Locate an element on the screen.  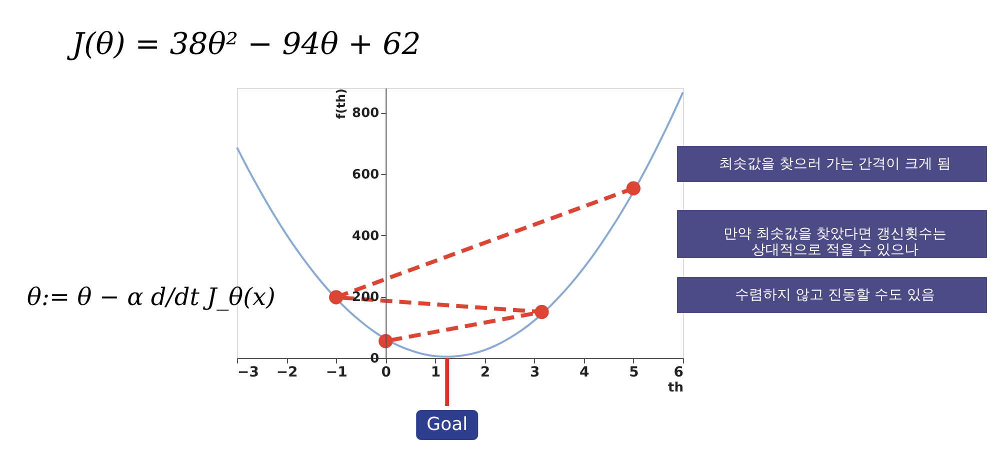
x-tick-label: 6 is located at coordinates (679, 372).